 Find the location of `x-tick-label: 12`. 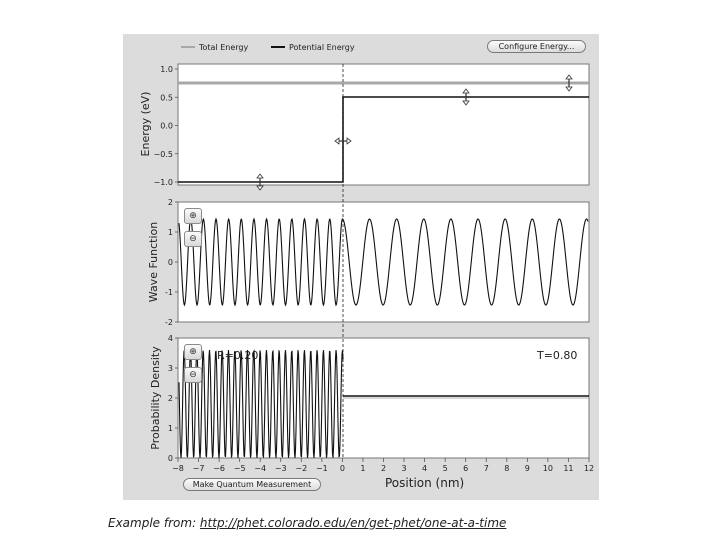

x-tick-label: 12 is located at coordinates (589, 468).